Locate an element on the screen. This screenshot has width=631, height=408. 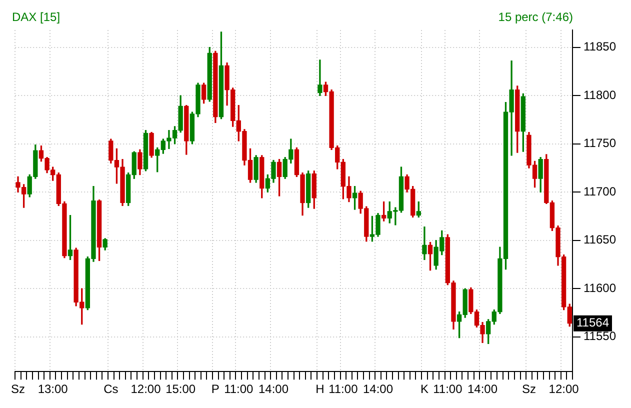
x-tick-label: 15:00 is located at coordinates (181, 389).